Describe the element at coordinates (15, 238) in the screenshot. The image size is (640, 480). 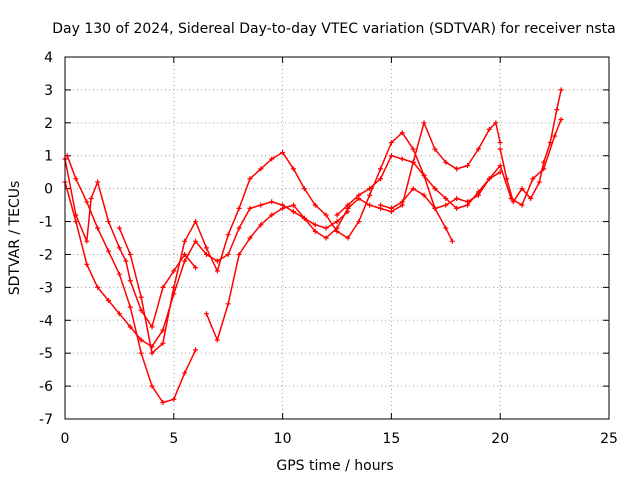
I see `y-axis-label: SDTVAR / TECUs` at that location.